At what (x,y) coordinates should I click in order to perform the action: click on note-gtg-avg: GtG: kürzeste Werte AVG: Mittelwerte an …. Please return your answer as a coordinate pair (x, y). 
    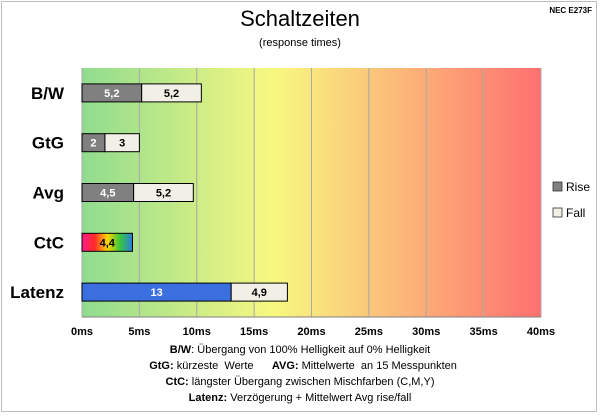
    Looking at the image, I should click on (300, 366).